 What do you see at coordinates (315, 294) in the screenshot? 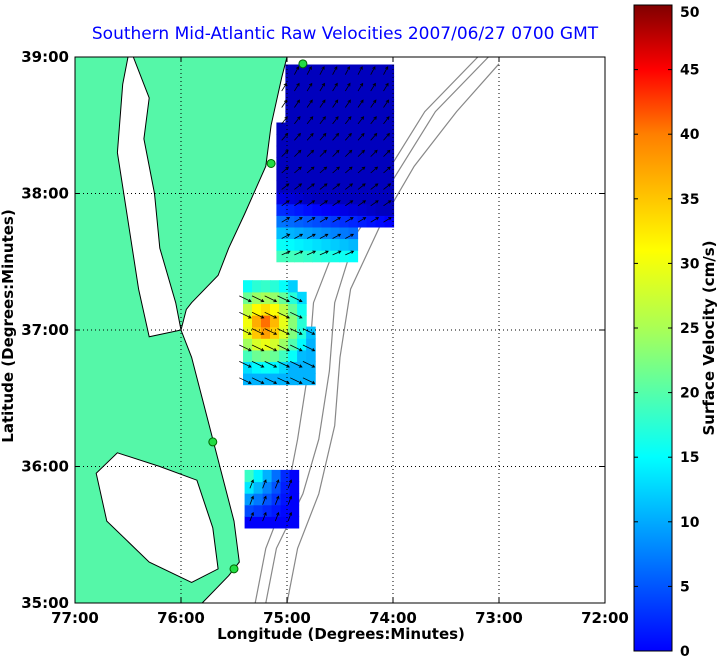
I see `velocity-arrows` at bounding box center [315, 294].